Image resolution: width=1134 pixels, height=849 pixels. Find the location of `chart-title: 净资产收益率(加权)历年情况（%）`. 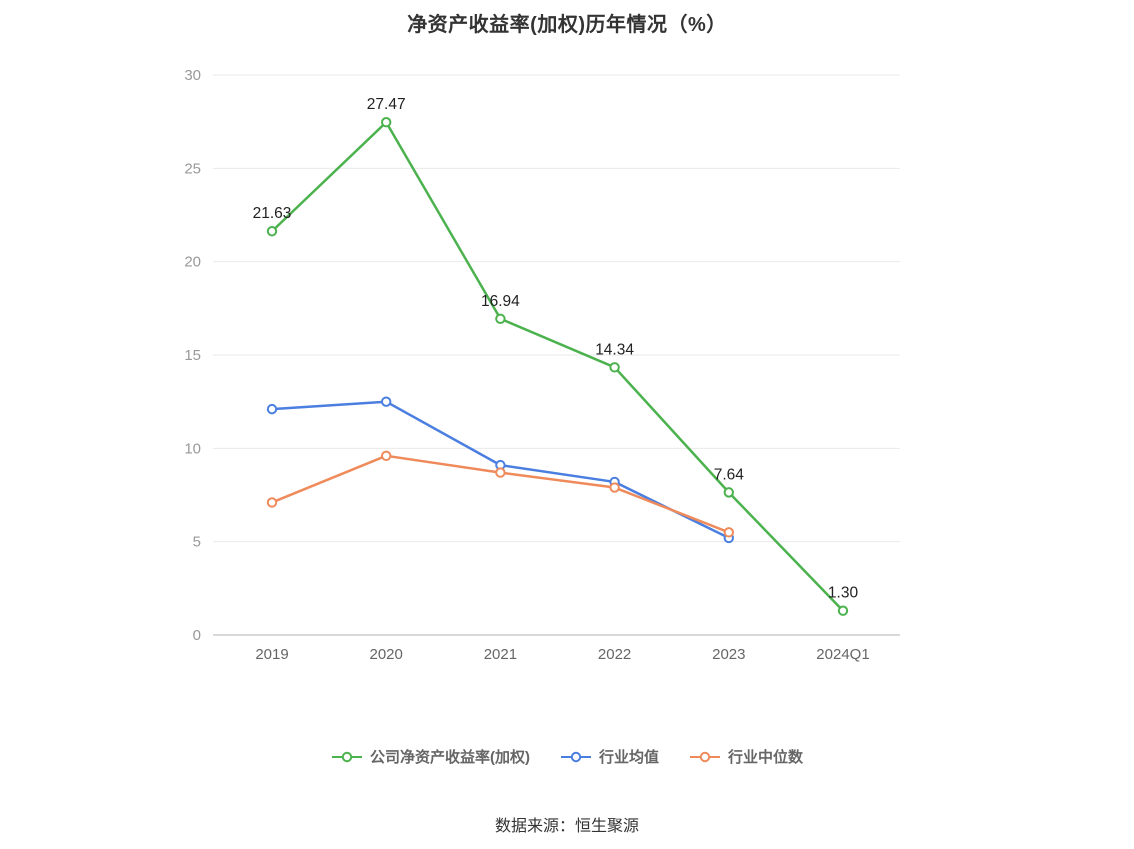

chart-title: 净资产收益率(加权)历年情况（%） is located at coordinates (567, 25).